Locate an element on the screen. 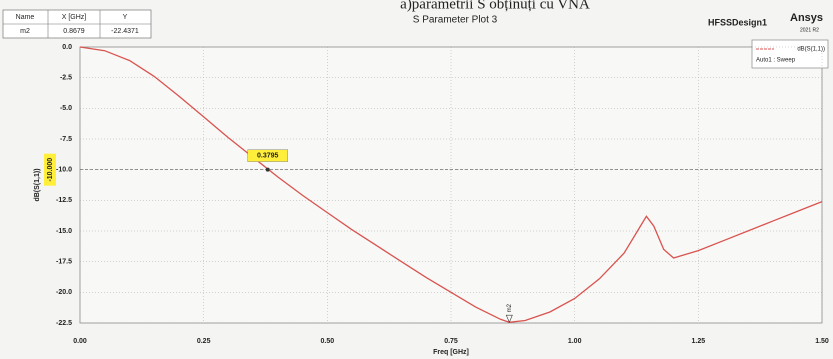  crossing-label: 0.3795 is located at coordinates (268, 156).